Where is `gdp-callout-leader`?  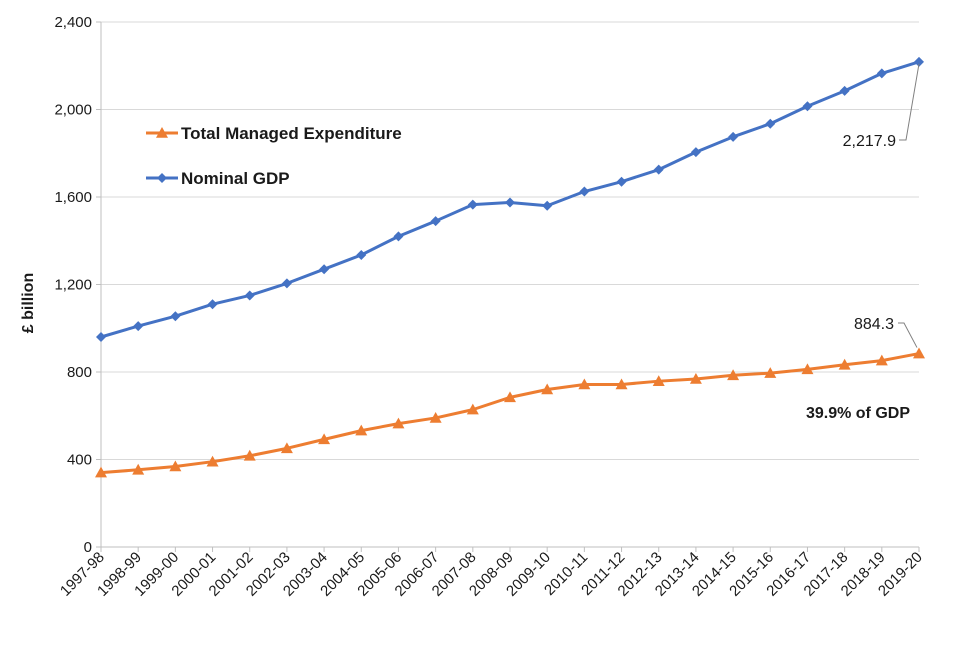
gdp-callout-leader is located at coordinates (909, 102).